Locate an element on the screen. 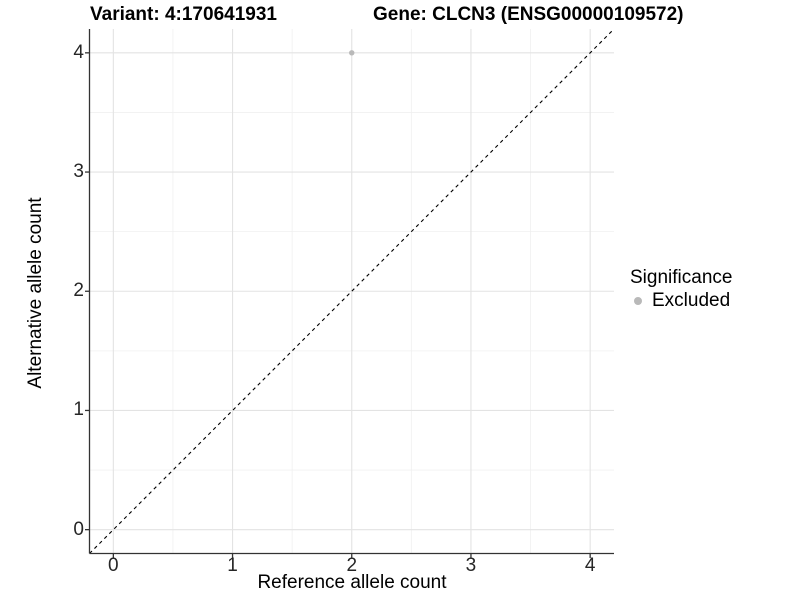  y-axis-title: Alternative allele count is located at coordinates (35, 293).